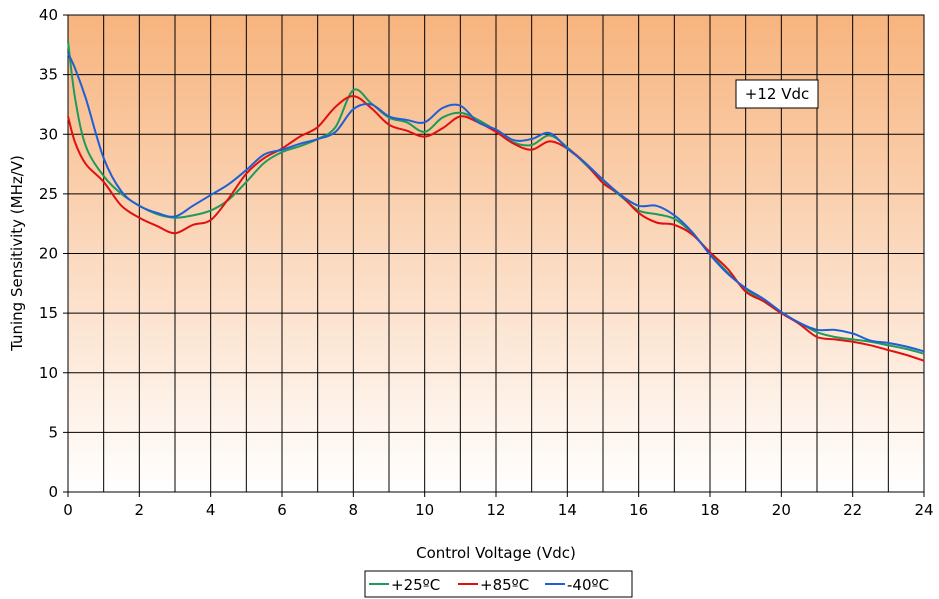  What do you see at coordinates (852, 510) in the screenshot?
I see `x-tick-label: 22` at bounding box center [852, 510].